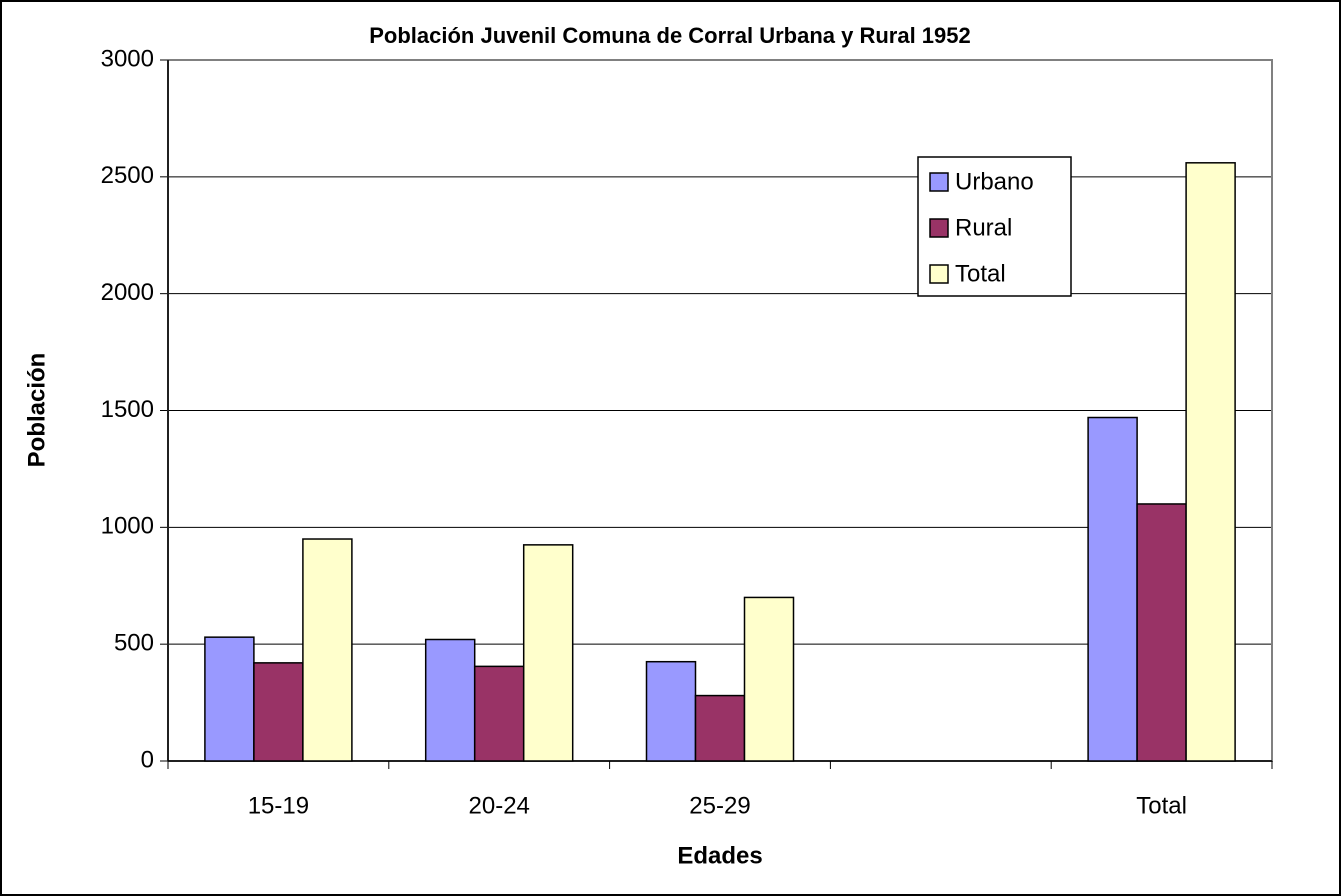 Image resolution: width=1341 pixels, height=896 pixels. I want to click on x-tick-label: 15-19, so click(278, 805).